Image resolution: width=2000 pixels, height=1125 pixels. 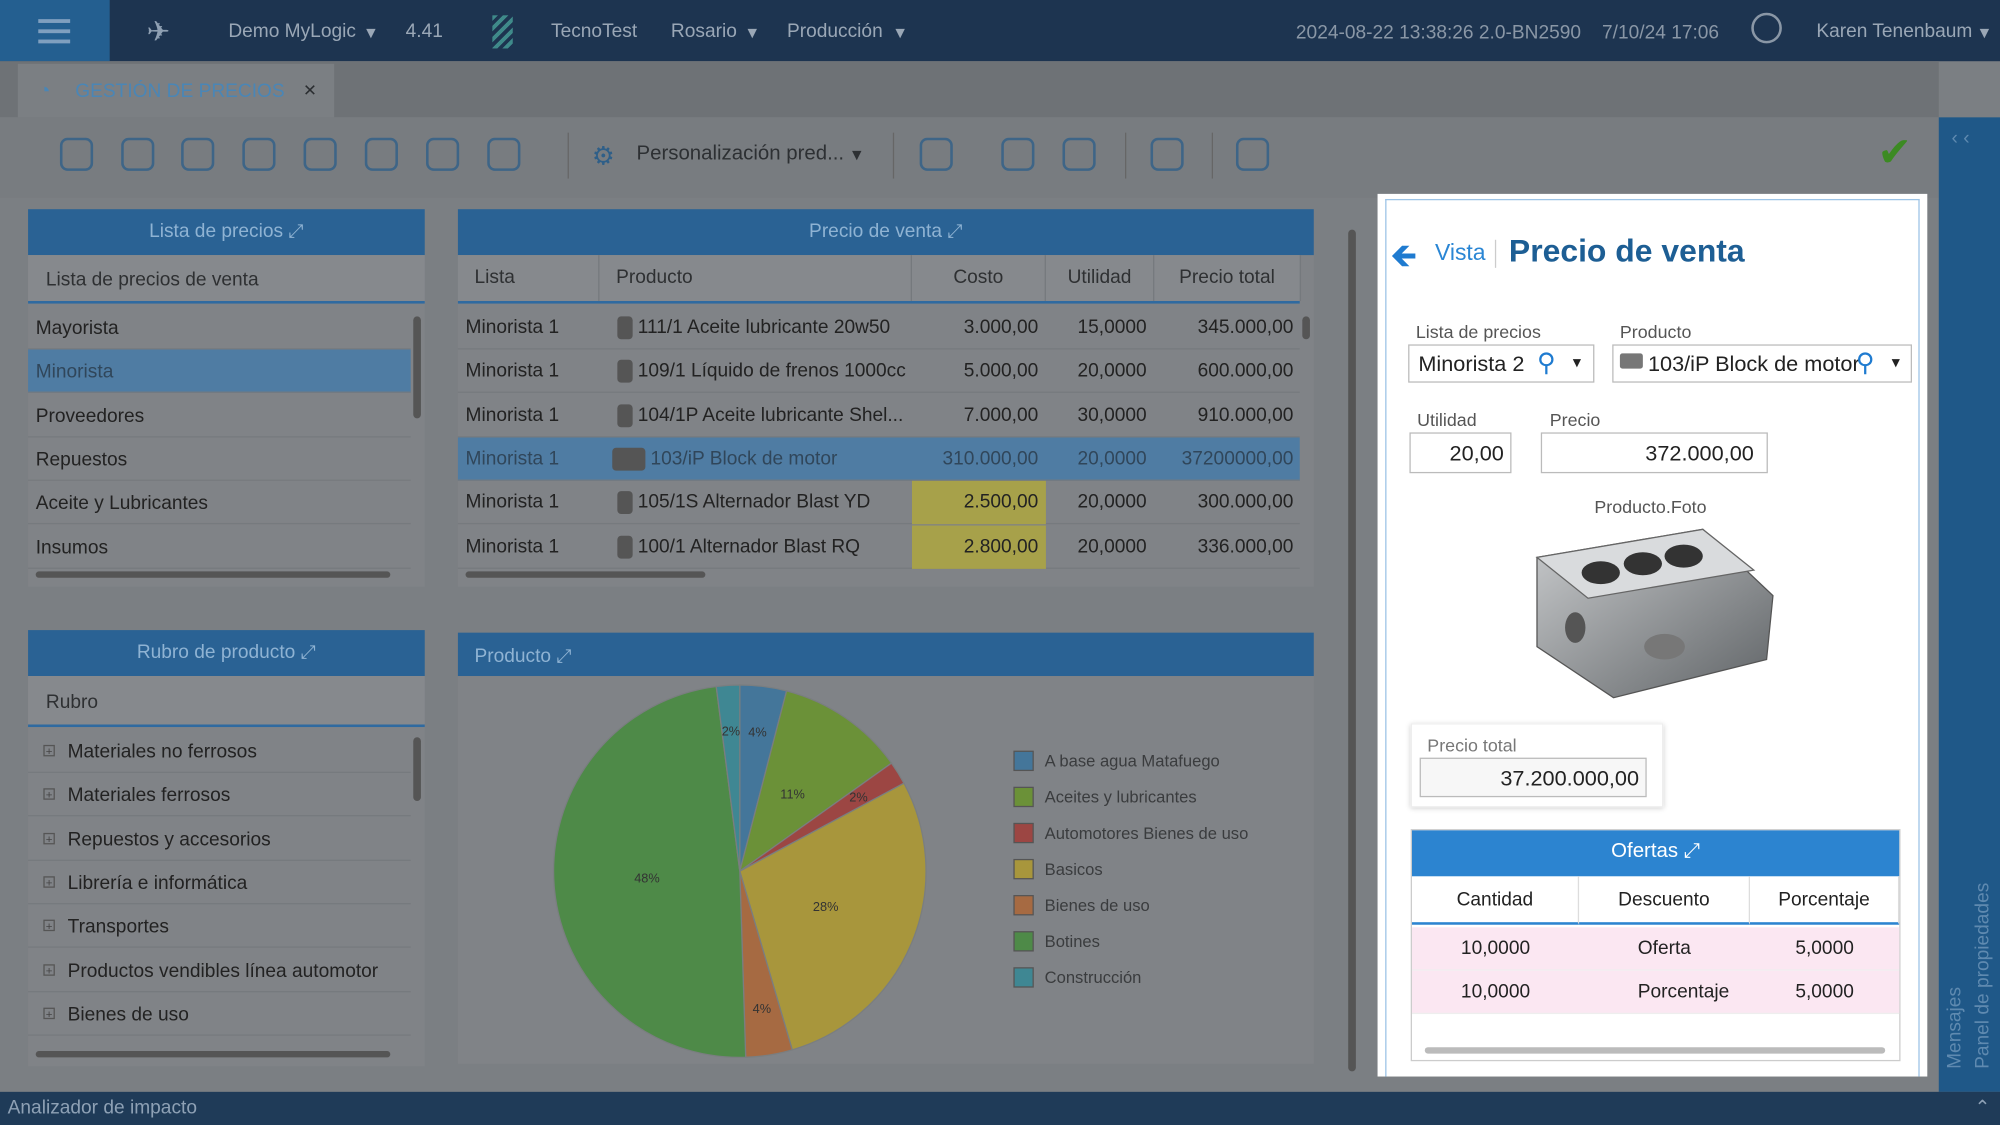 What do you see at coordinates (1306, 328) in the screenshot?
I see `scroll-thumb` at bounding box center [1306, 328].